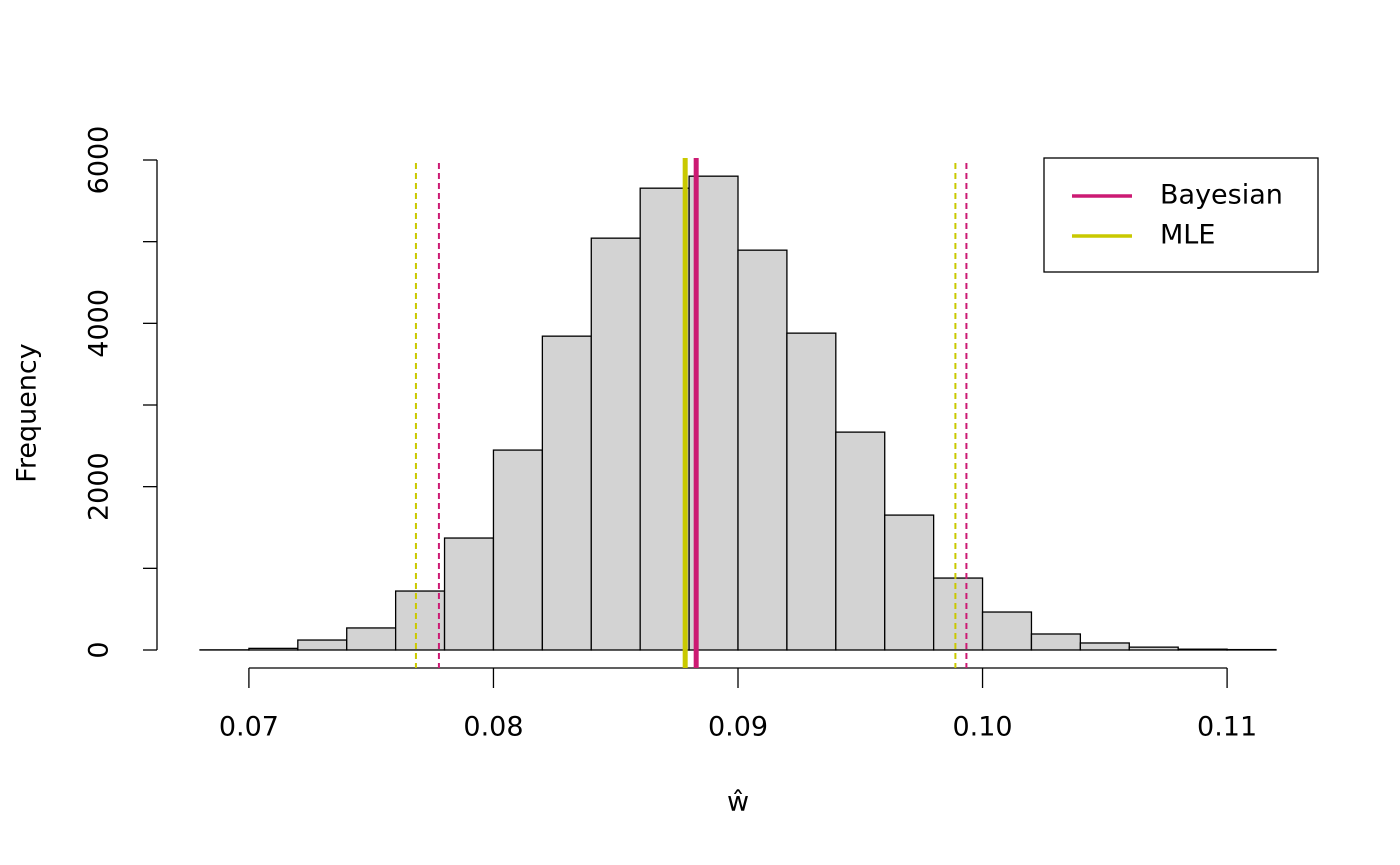  Describe the element at coordinates (99, 160) in the screenshot. I see `y-tick-label: 6000` at that location.